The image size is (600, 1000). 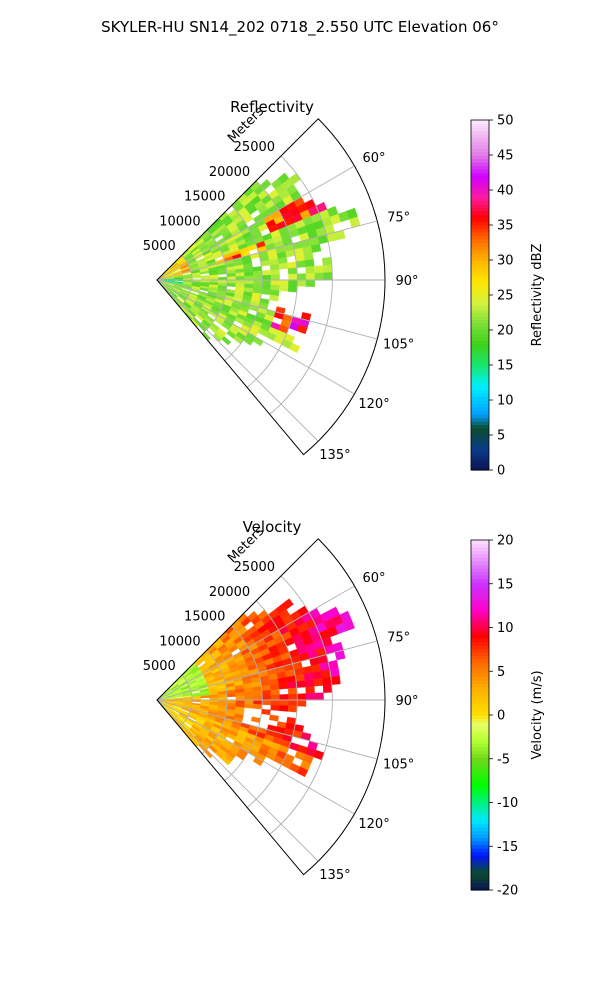 What do you see at coordinates (507, 716) in the screenshot?
I see `velocity-colorbar: -20 -15 -10 -5 0 5 10 15 20 Velocity (m/s)` at bounding box center [507, 716].